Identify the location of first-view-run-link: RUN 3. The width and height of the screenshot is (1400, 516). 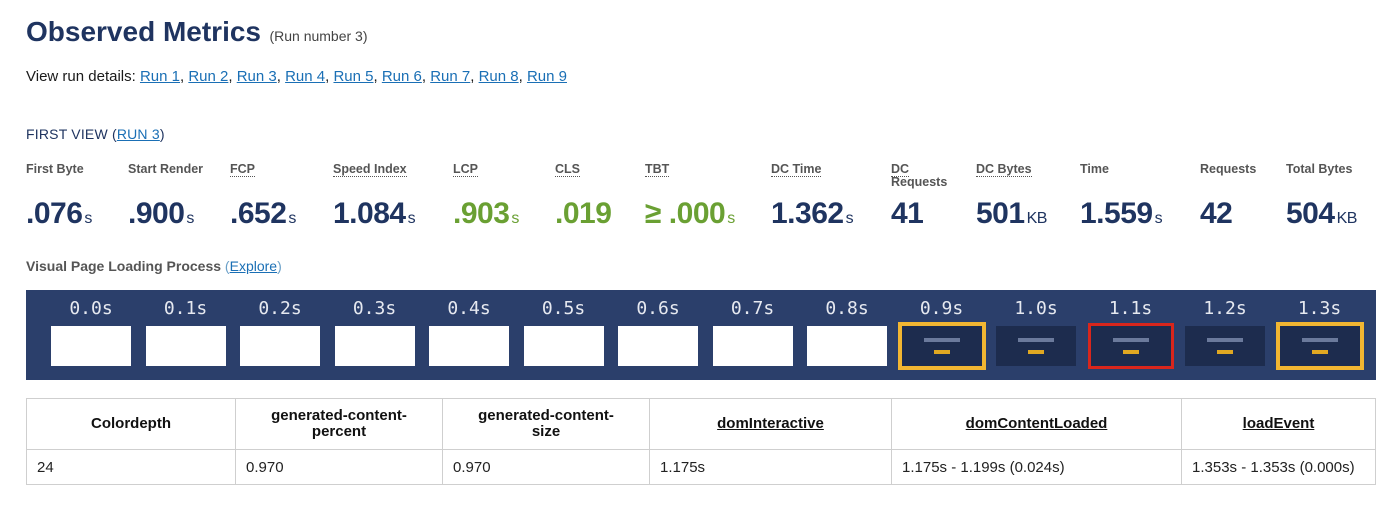
(138, 134).